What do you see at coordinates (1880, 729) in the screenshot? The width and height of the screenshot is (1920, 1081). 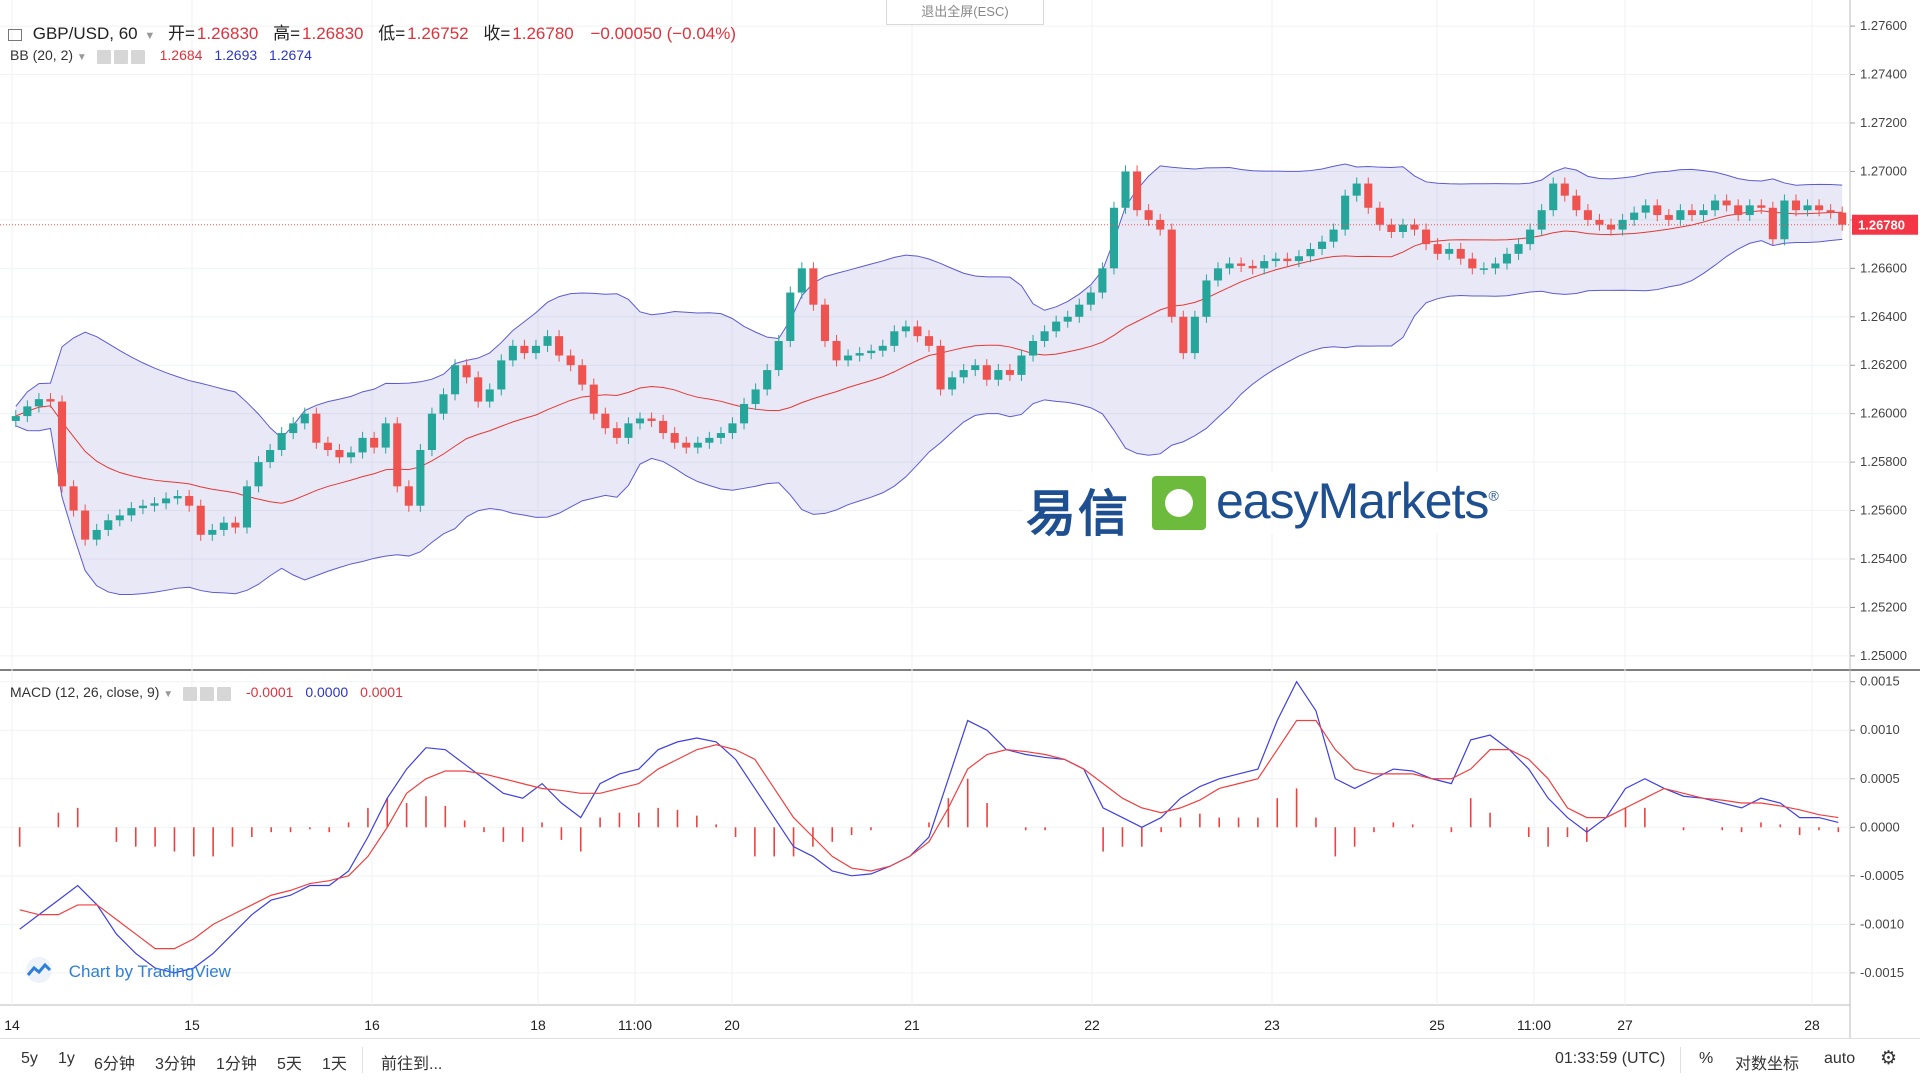 I see `macd-tick-label: 0.0010` at bounding box center [1880, 729].